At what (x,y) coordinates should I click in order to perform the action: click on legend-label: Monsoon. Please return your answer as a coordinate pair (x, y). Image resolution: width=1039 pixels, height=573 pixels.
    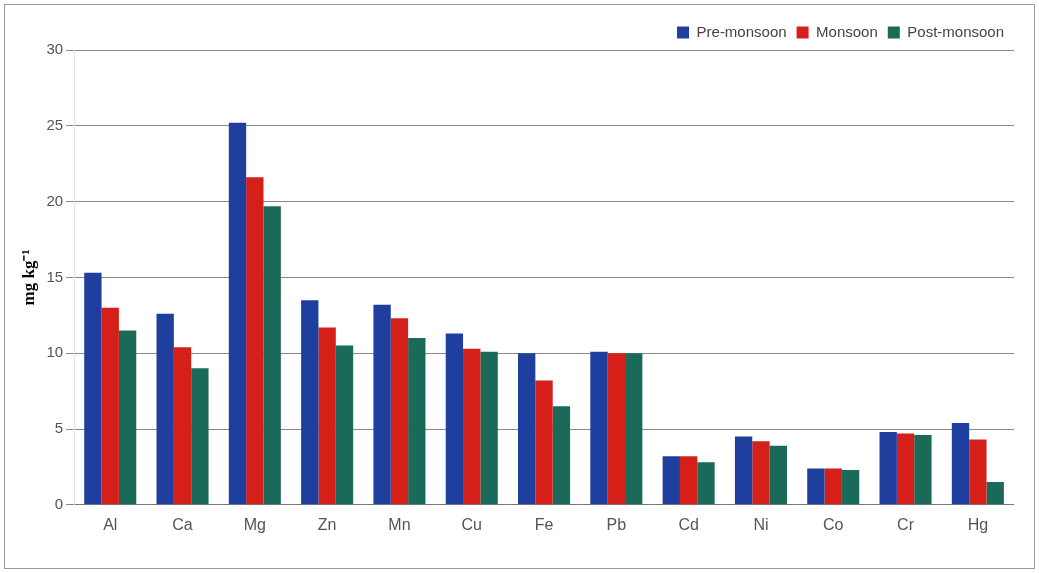
    Looking at the image, I should click on (847, 31).